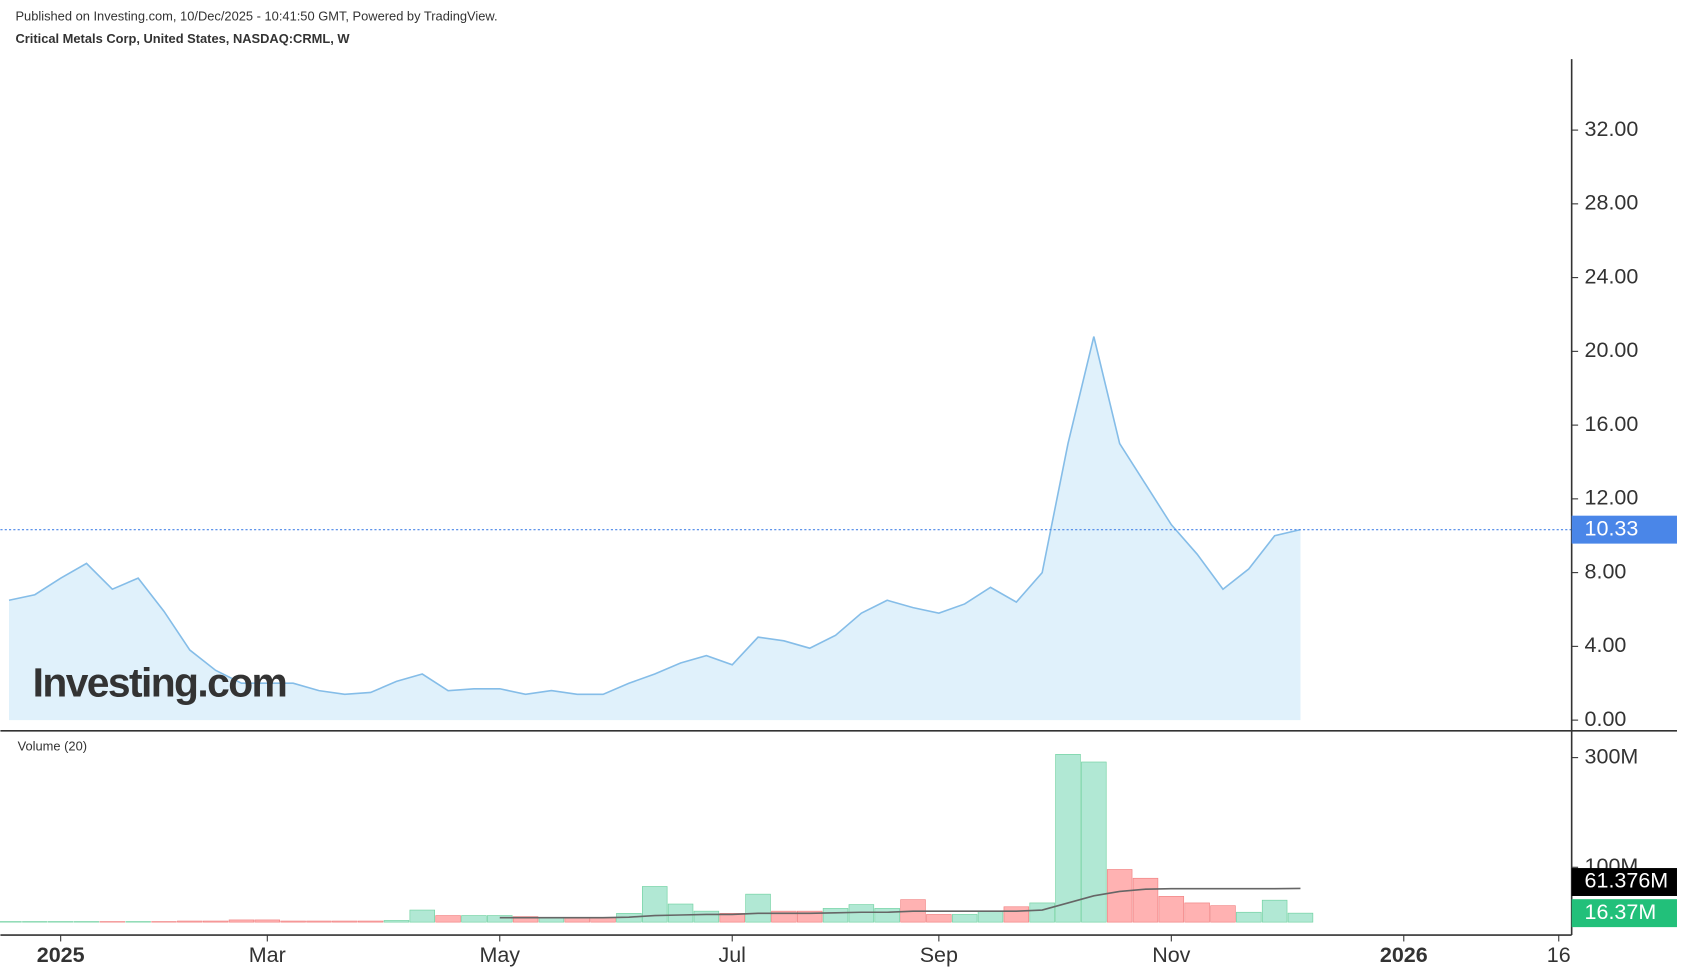  I want to click on last-value-label: 16.37M, so click(1621, 912).